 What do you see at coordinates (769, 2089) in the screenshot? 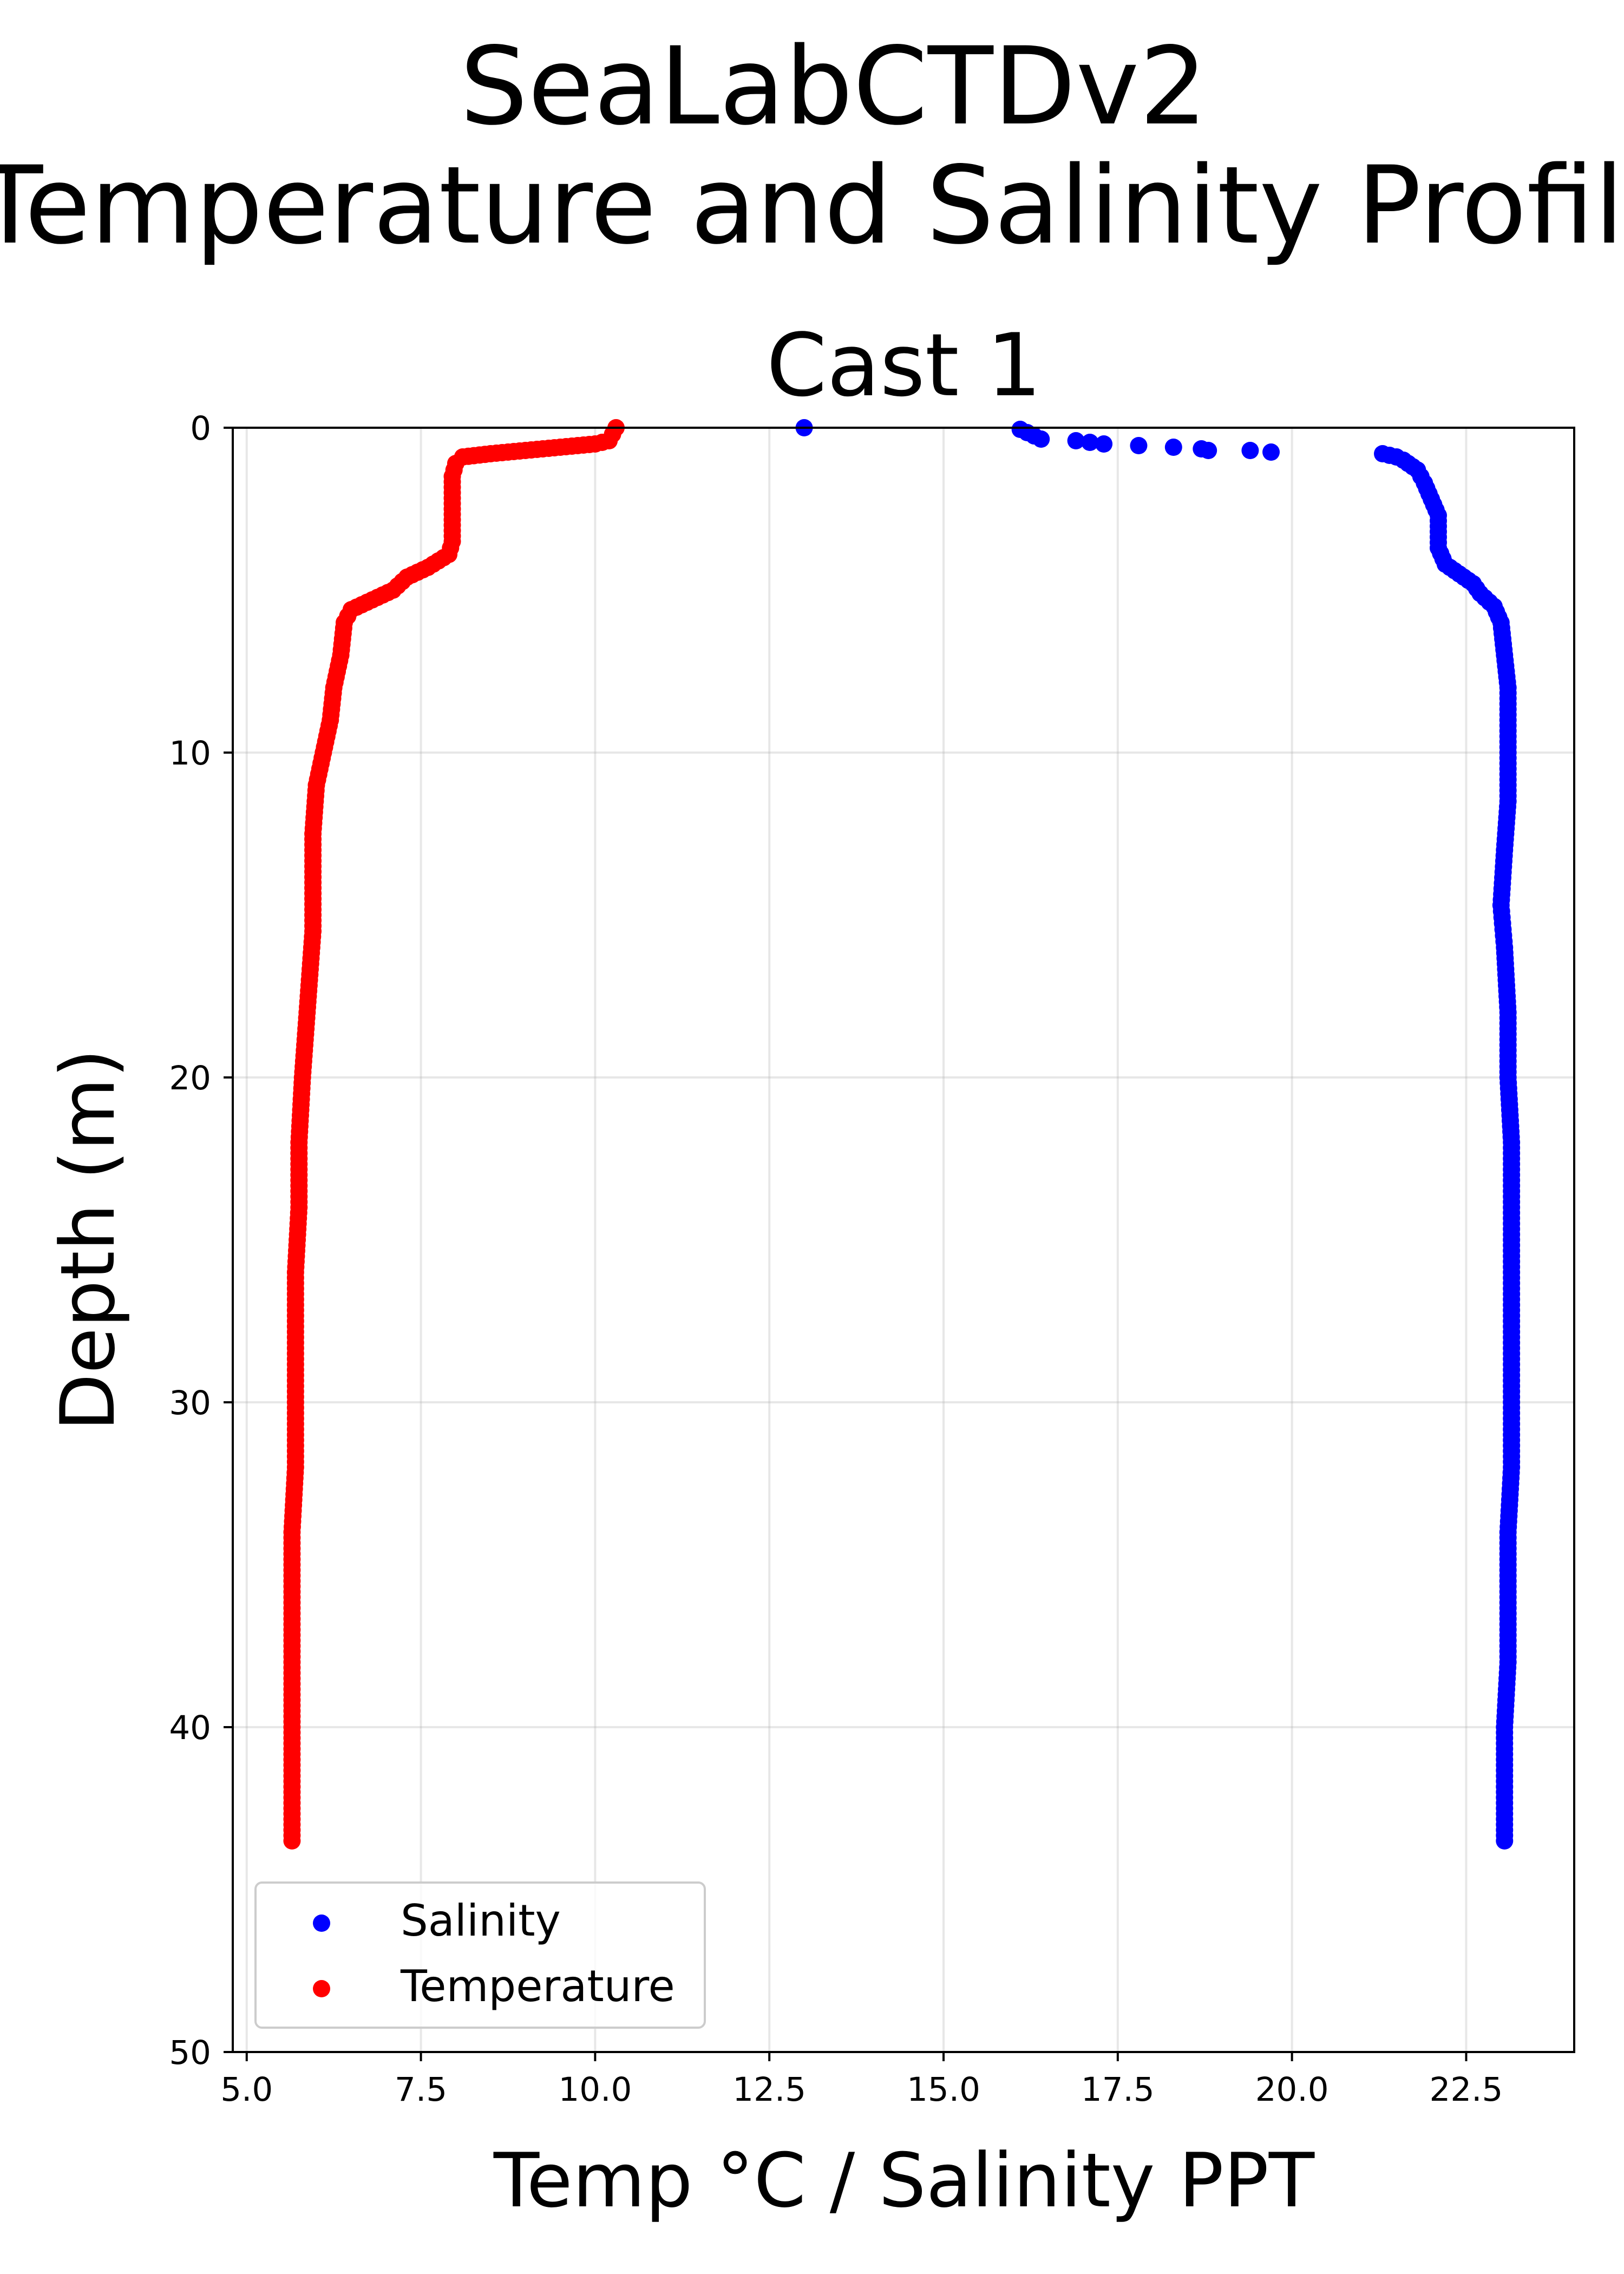
I see `x-tick-label: 12.5` at bounding box center [769, 2089].